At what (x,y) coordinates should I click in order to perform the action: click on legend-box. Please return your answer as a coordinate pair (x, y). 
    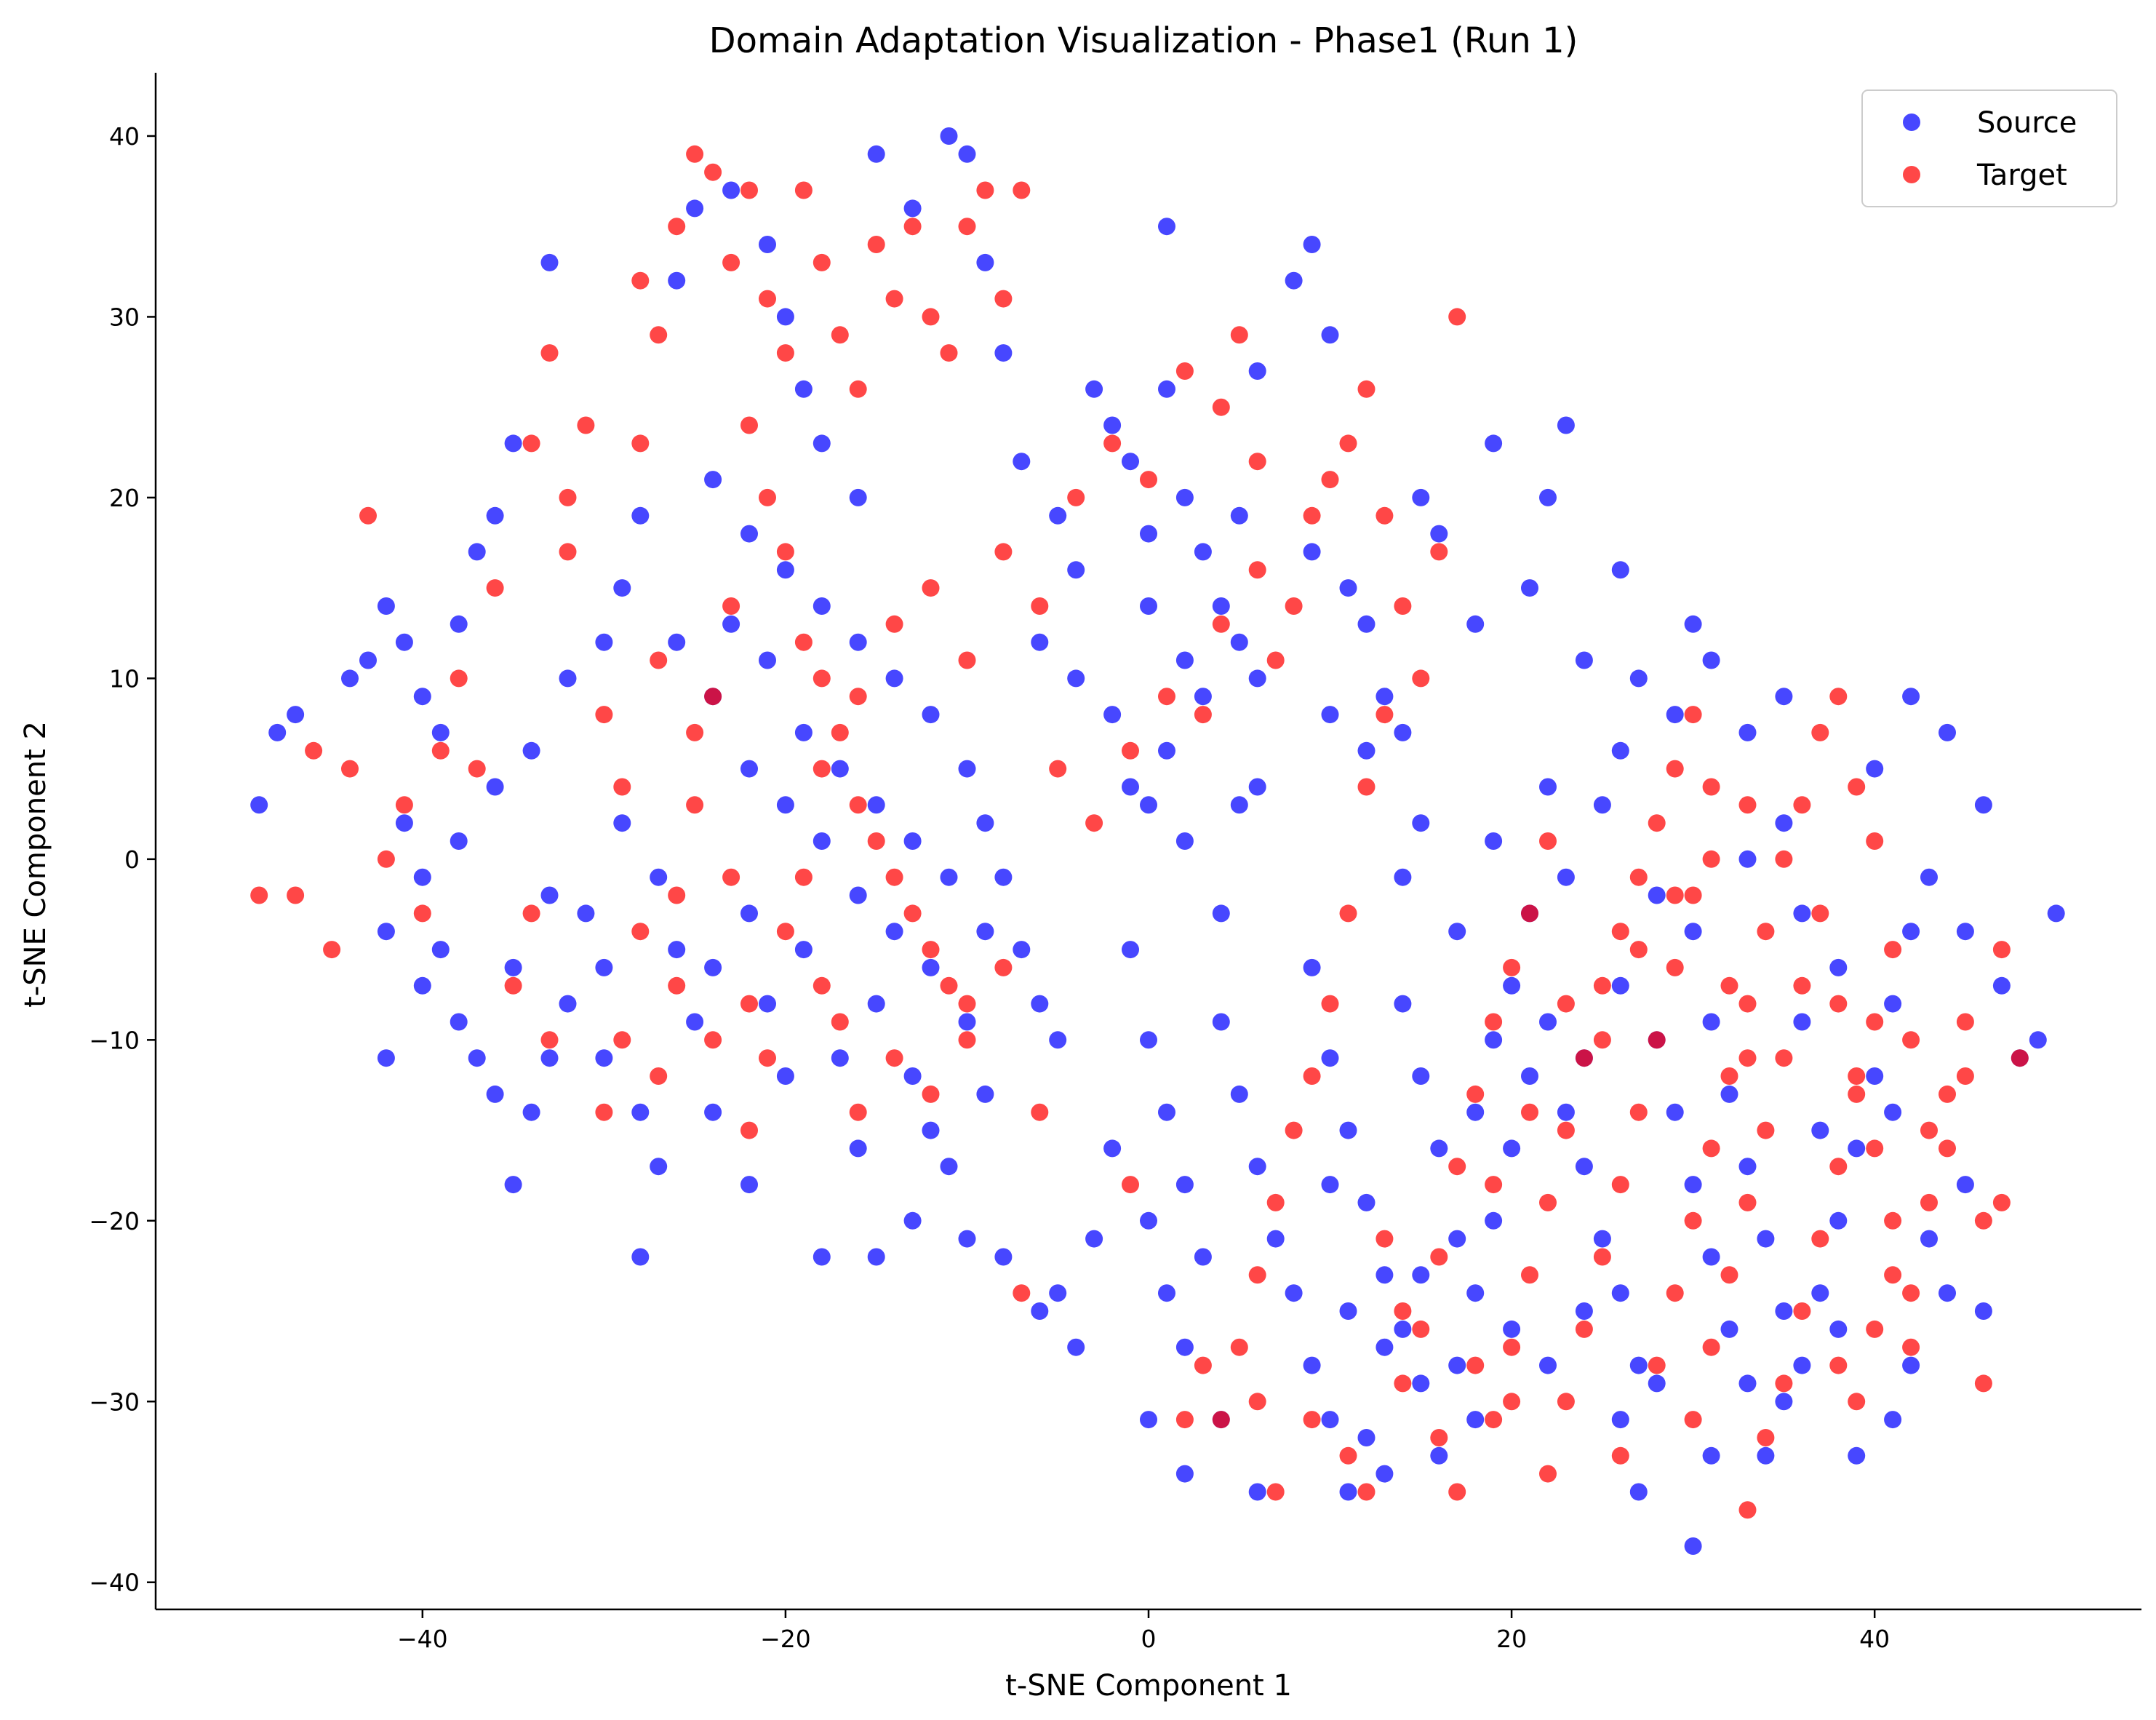
    Looking at the image, I should click on (1989, 148).